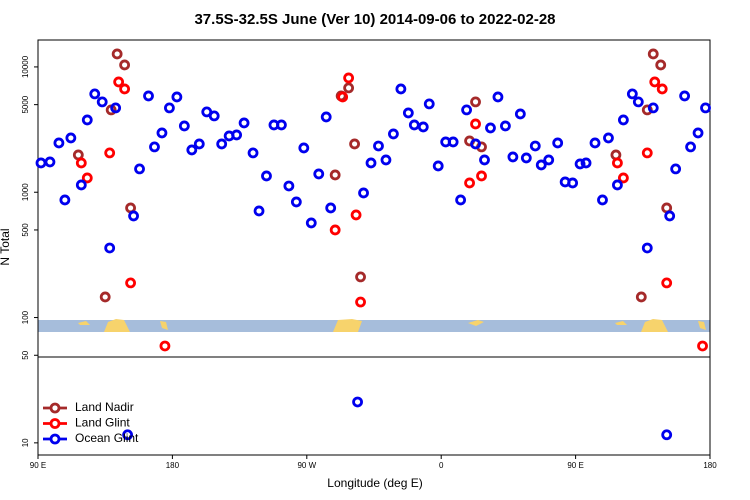 The image size is (750, 500). What do you see at coordinates (25, 317) in the screenshot?
I see `y-tick-label: 100` at bounding box center [25, 317].